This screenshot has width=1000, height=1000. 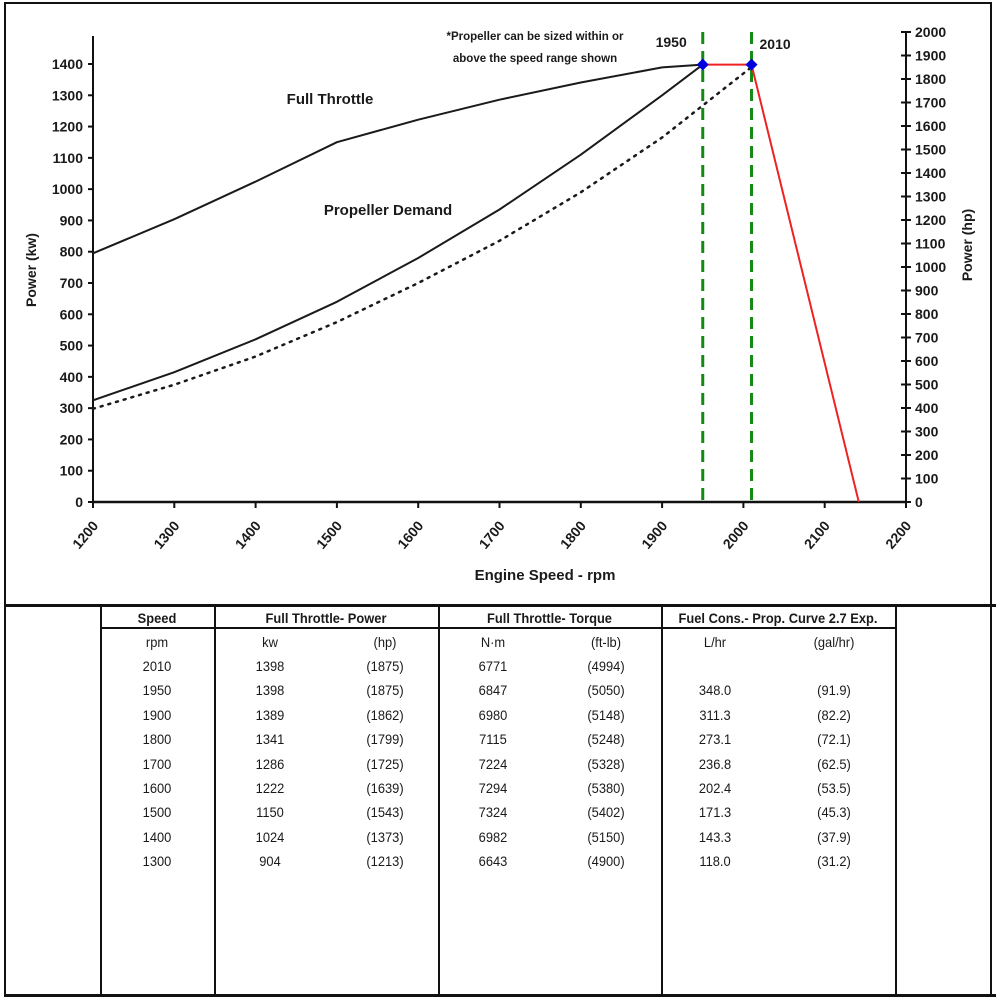 What do you see at coordinates (493, 836) in the screenshot?
I see `table-cell: 6982` at bounding box center [493, 836].